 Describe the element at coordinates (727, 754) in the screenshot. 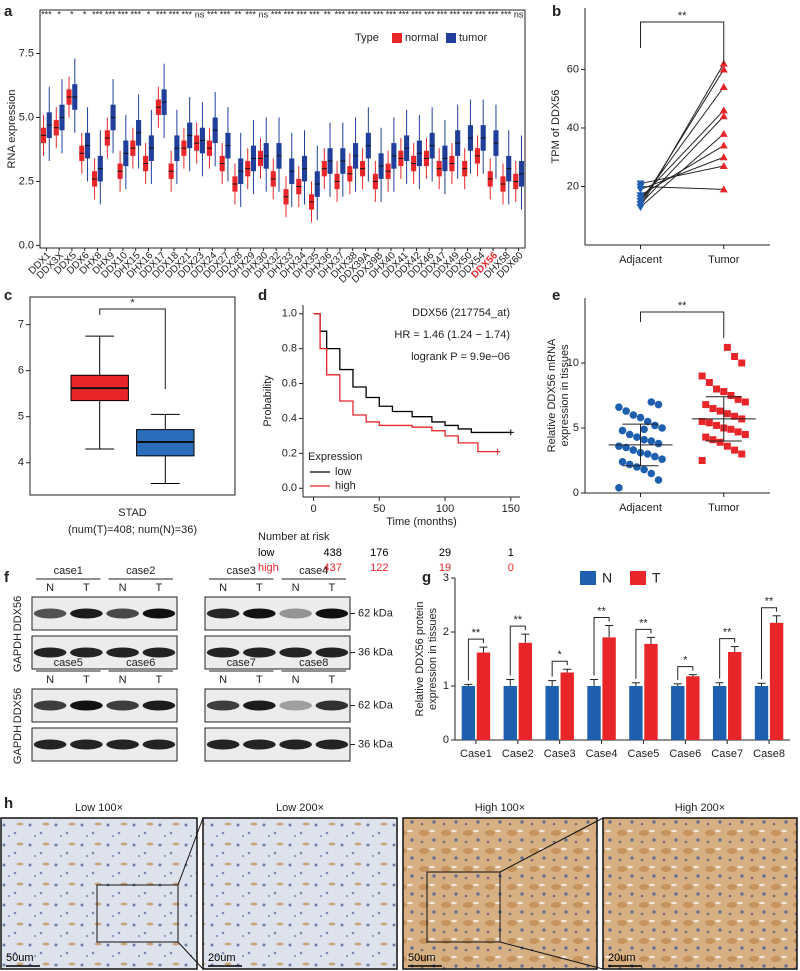

I see `x-tick-label: Case7` at that location.